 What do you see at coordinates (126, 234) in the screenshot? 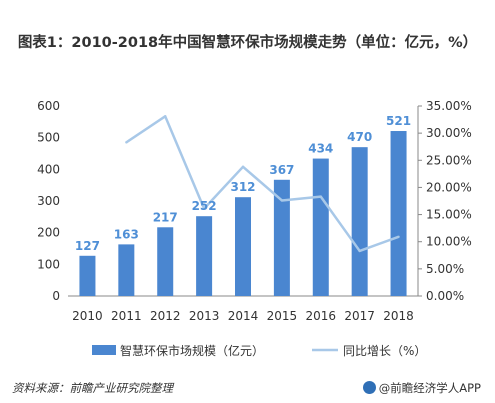
I see `data-label: 163` at bounding box center [126, 234].